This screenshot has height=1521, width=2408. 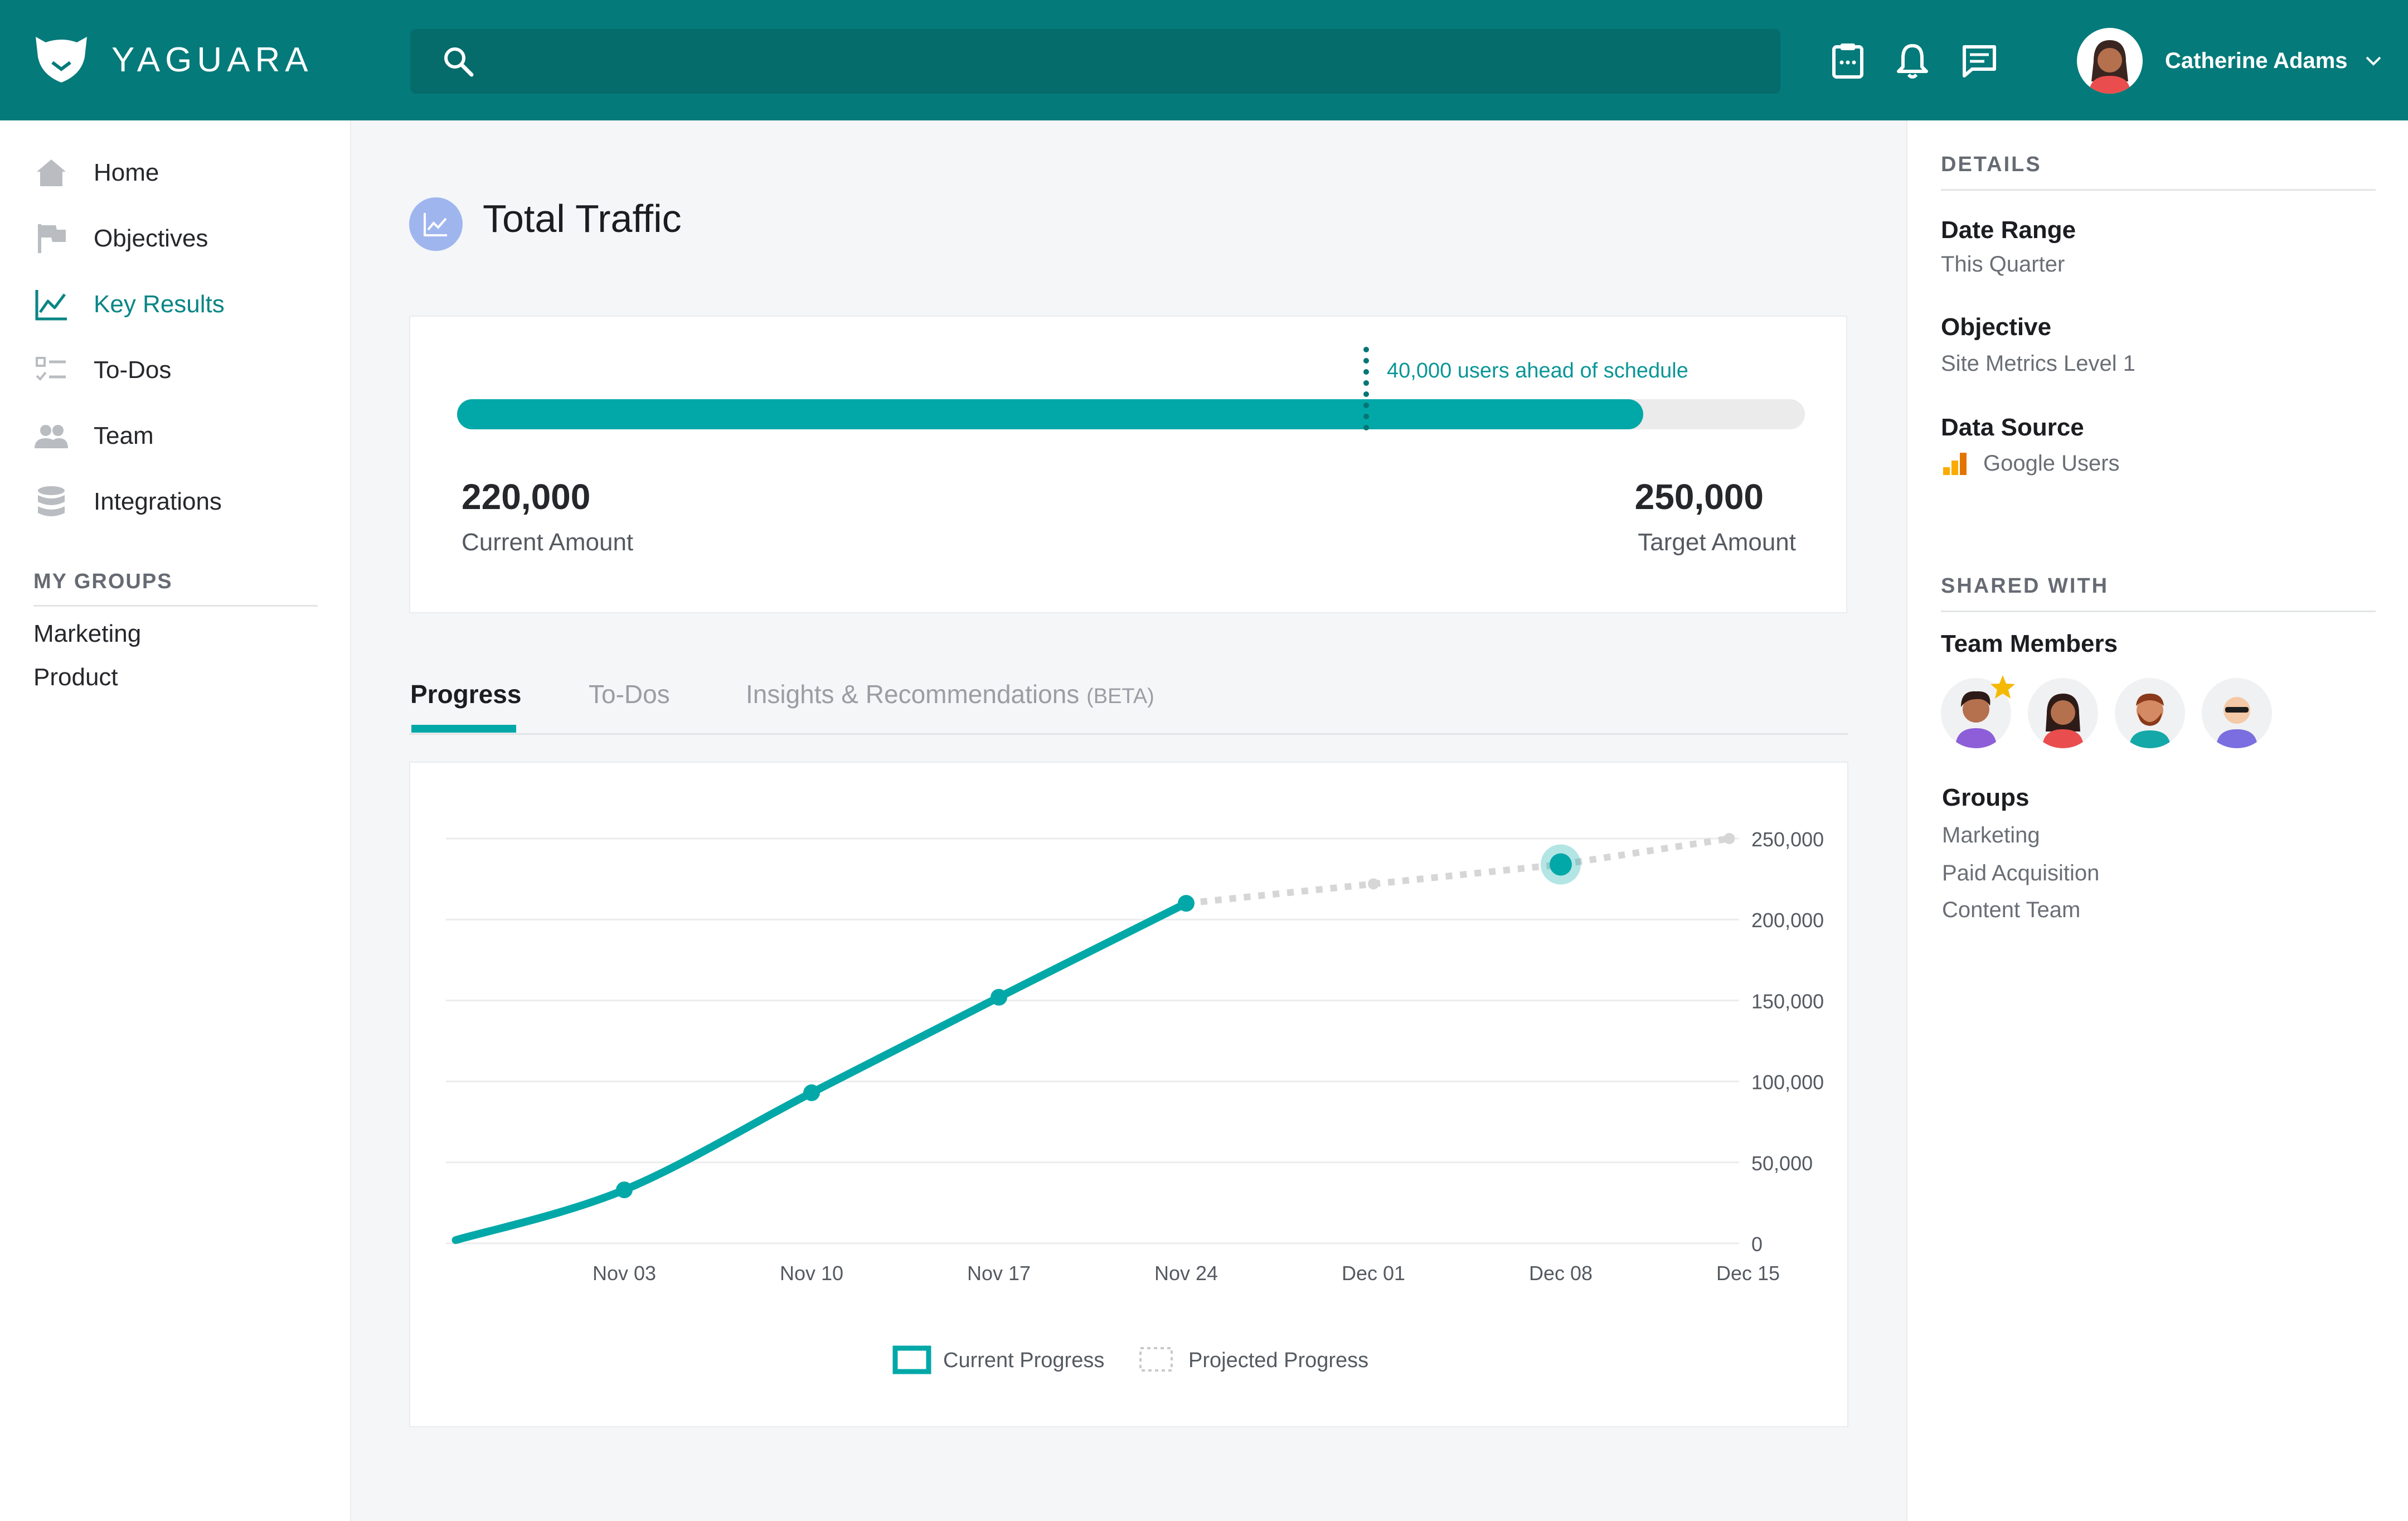 I want to click on shared-group-marketing: Marketing, so click(x=1991, y=835).